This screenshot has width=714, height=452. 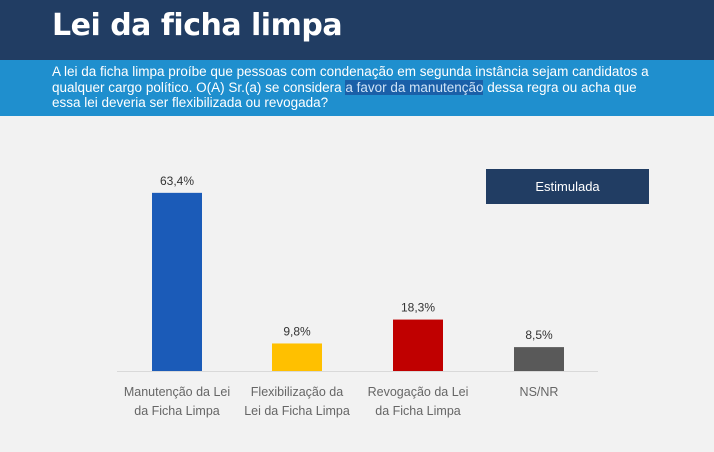 What do you see at coordinates (297, 411) in the screenshot?
I see `category-label: Lei da Ficha Limpa` at bounding box center [297, 411].